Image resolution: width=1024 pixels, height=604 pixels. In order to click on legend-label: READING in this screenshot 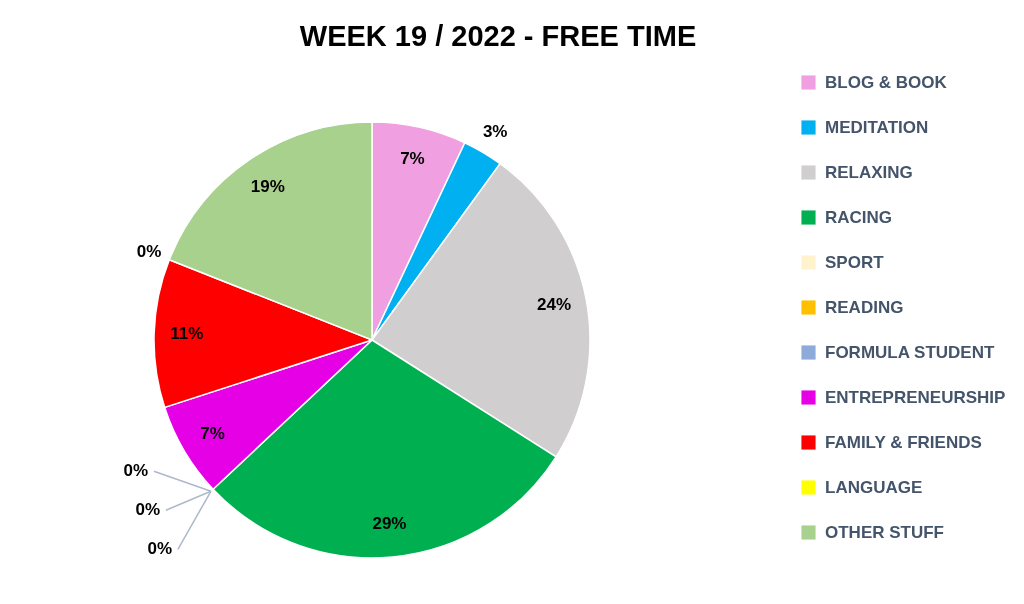, I will do `click(864, 307)`.